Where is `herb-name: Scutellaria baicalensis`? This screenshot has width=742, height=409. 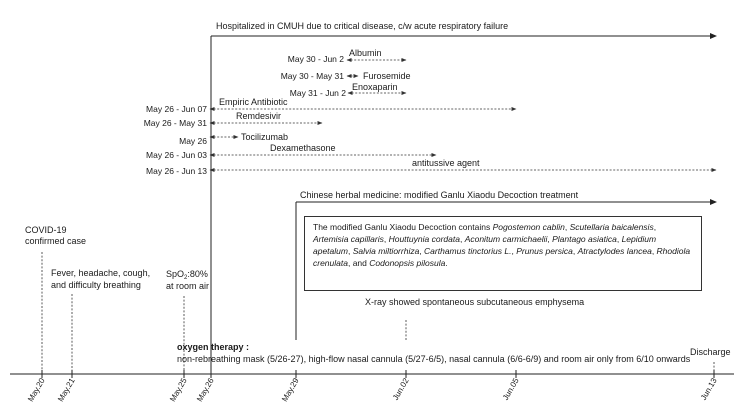 herb-name: Scutellaria baicalensis is located at coordinates (611, 227).